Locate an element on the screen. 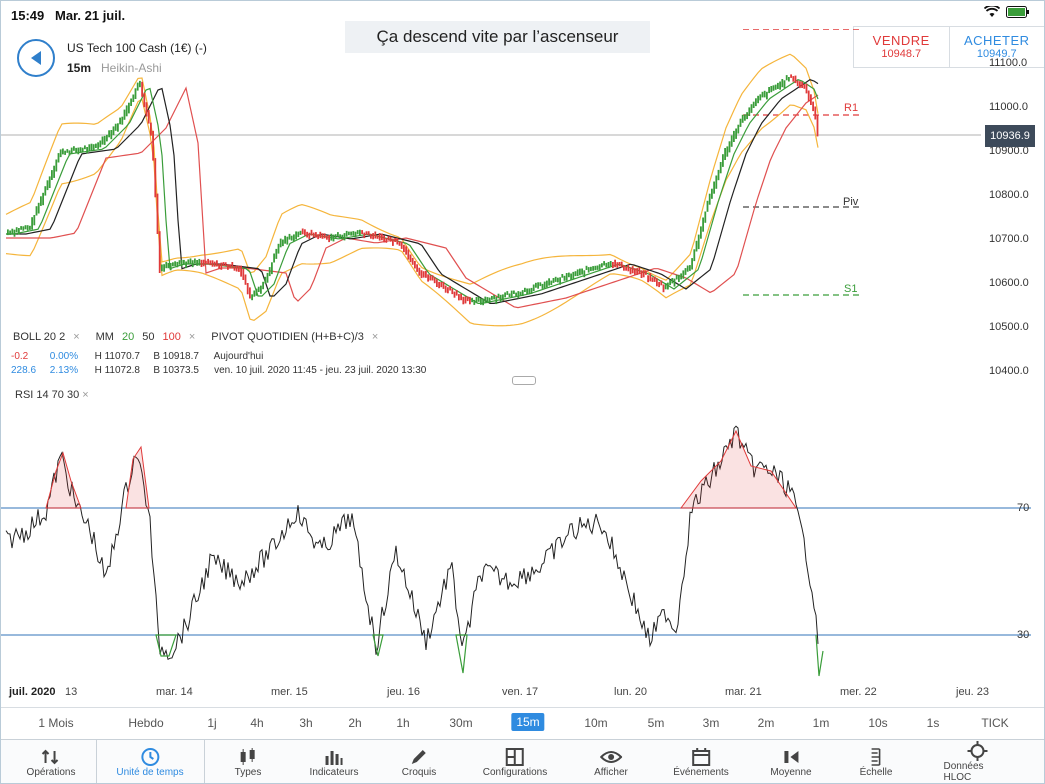  stat-high: H 11072.8 is located at coordinates (117, 370).